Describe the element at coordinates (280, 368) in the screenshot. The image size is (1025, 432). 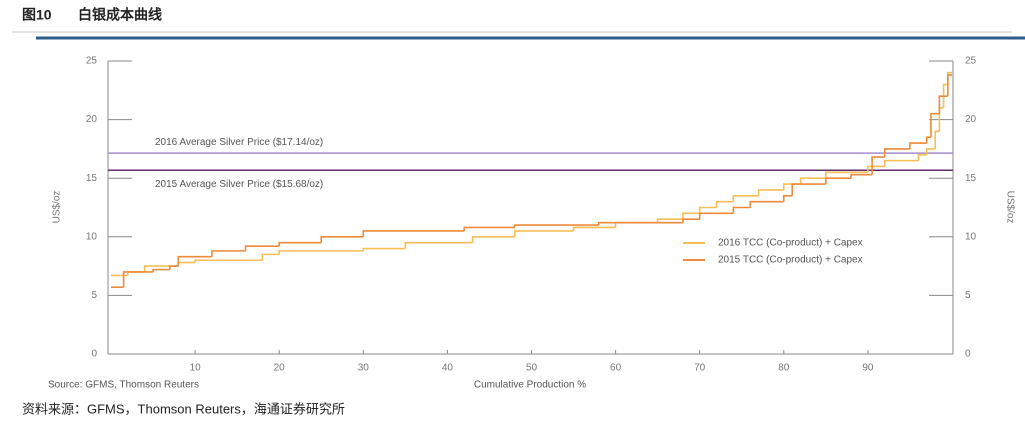
I see `x-tick-label: 20` at that location.